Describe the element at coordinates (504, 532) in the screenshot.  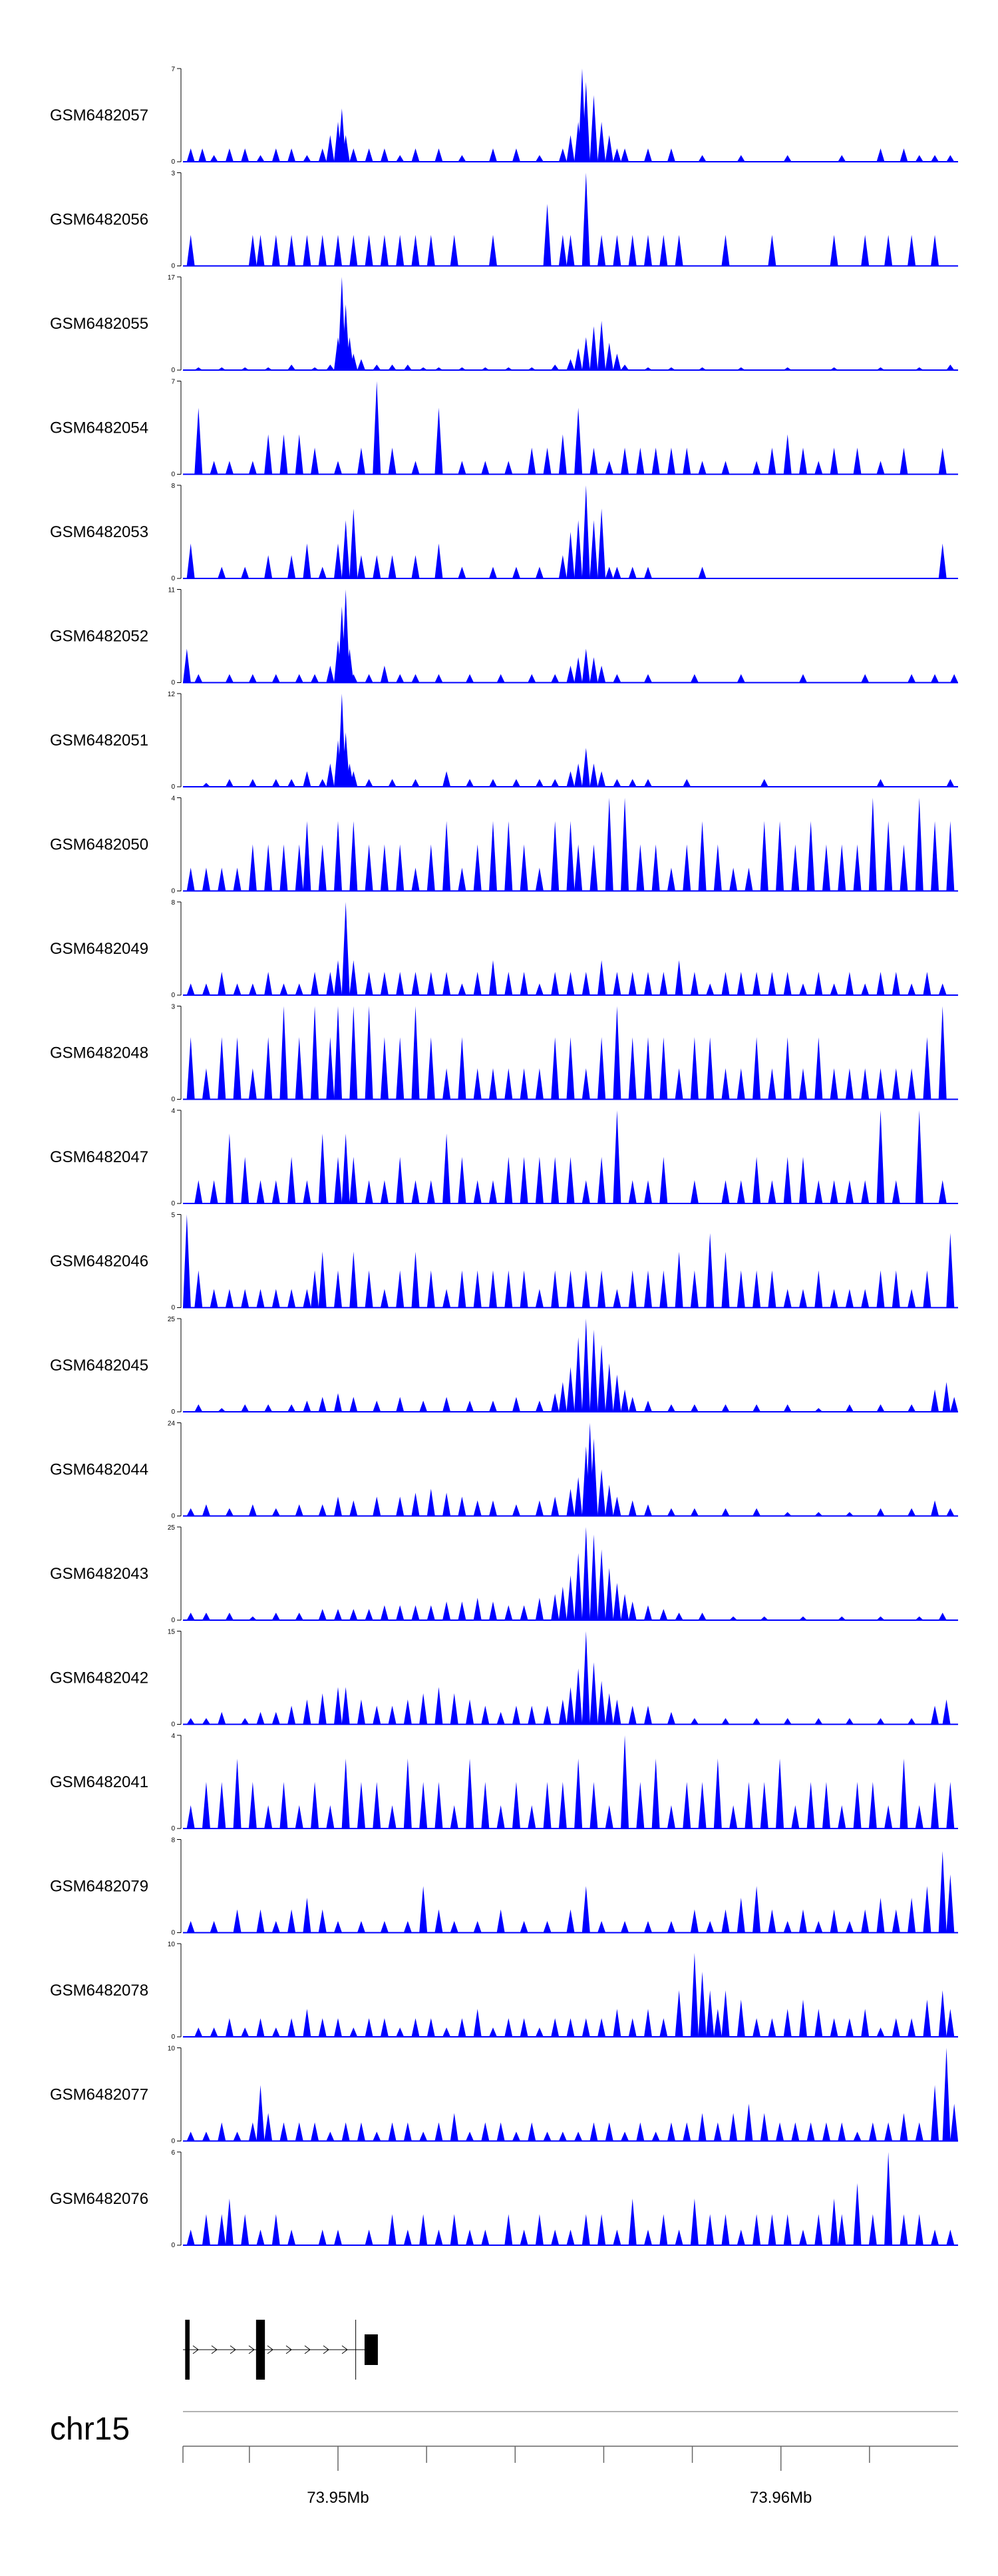
I see `track-GSM6482053: GSM6482053 8 0` at that location.